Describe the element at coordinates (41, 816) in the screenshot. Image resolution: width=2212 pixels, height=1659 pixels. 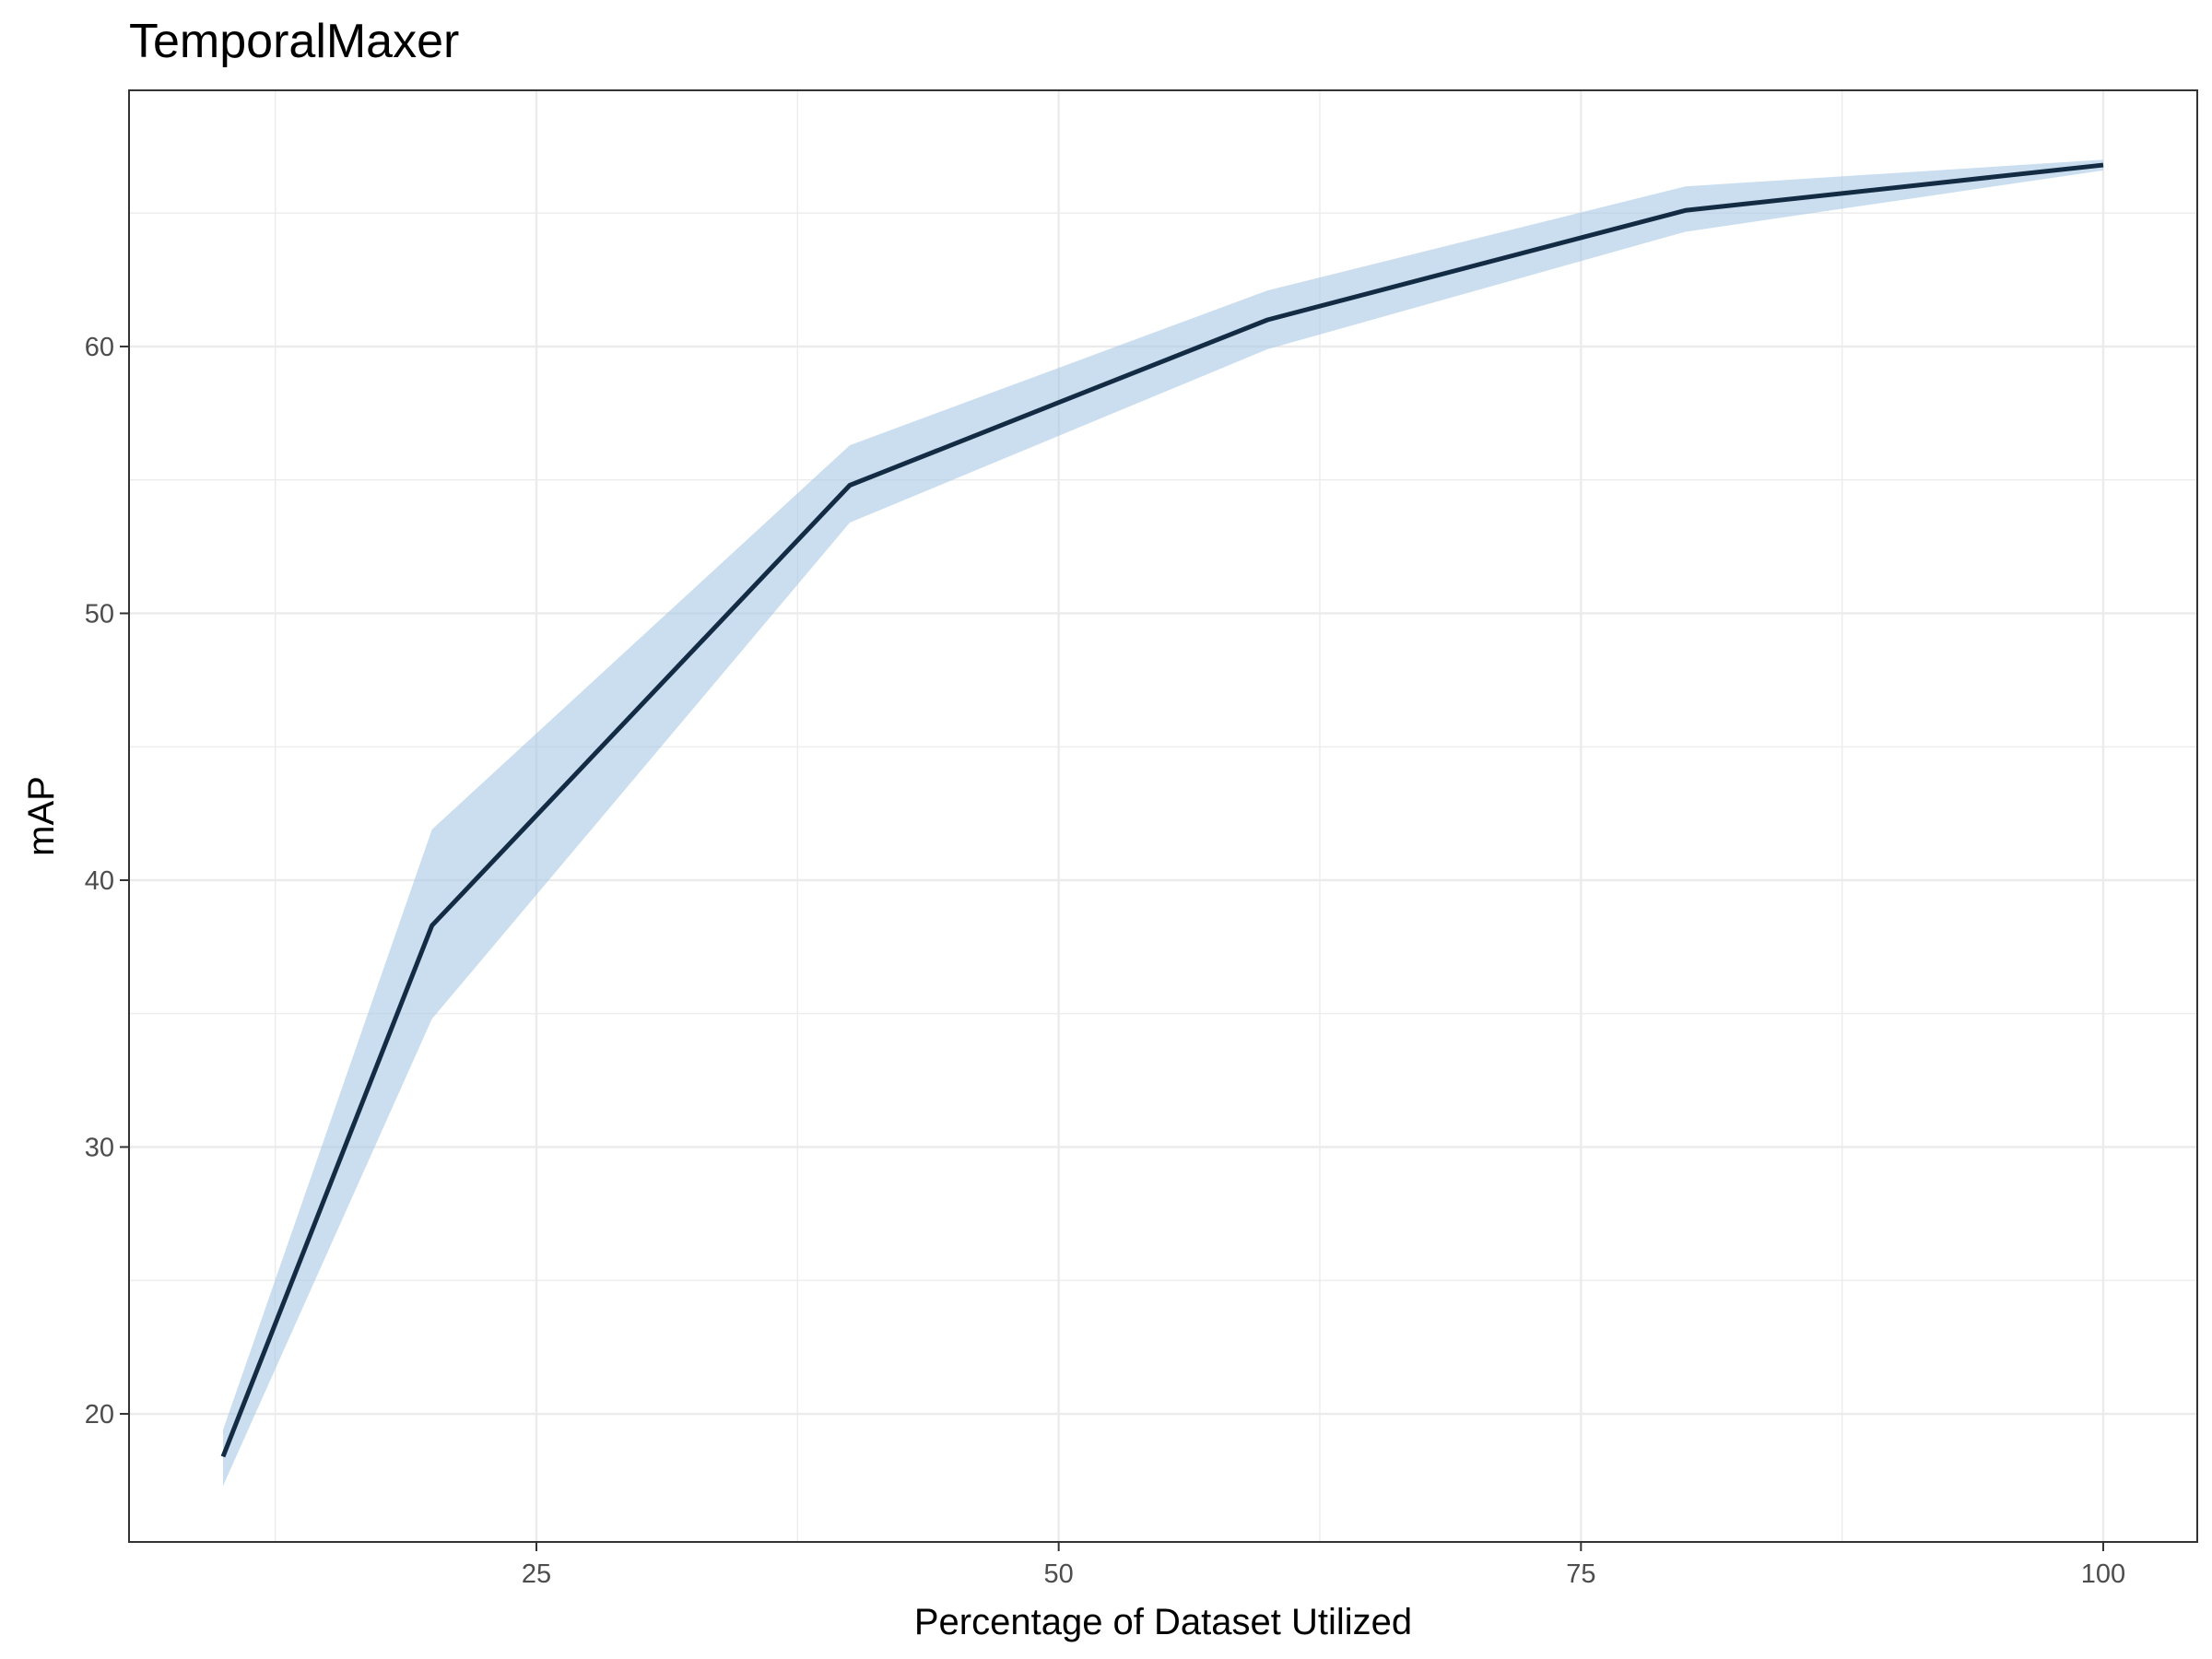
I see `y-axis-title: mAP` at that location.